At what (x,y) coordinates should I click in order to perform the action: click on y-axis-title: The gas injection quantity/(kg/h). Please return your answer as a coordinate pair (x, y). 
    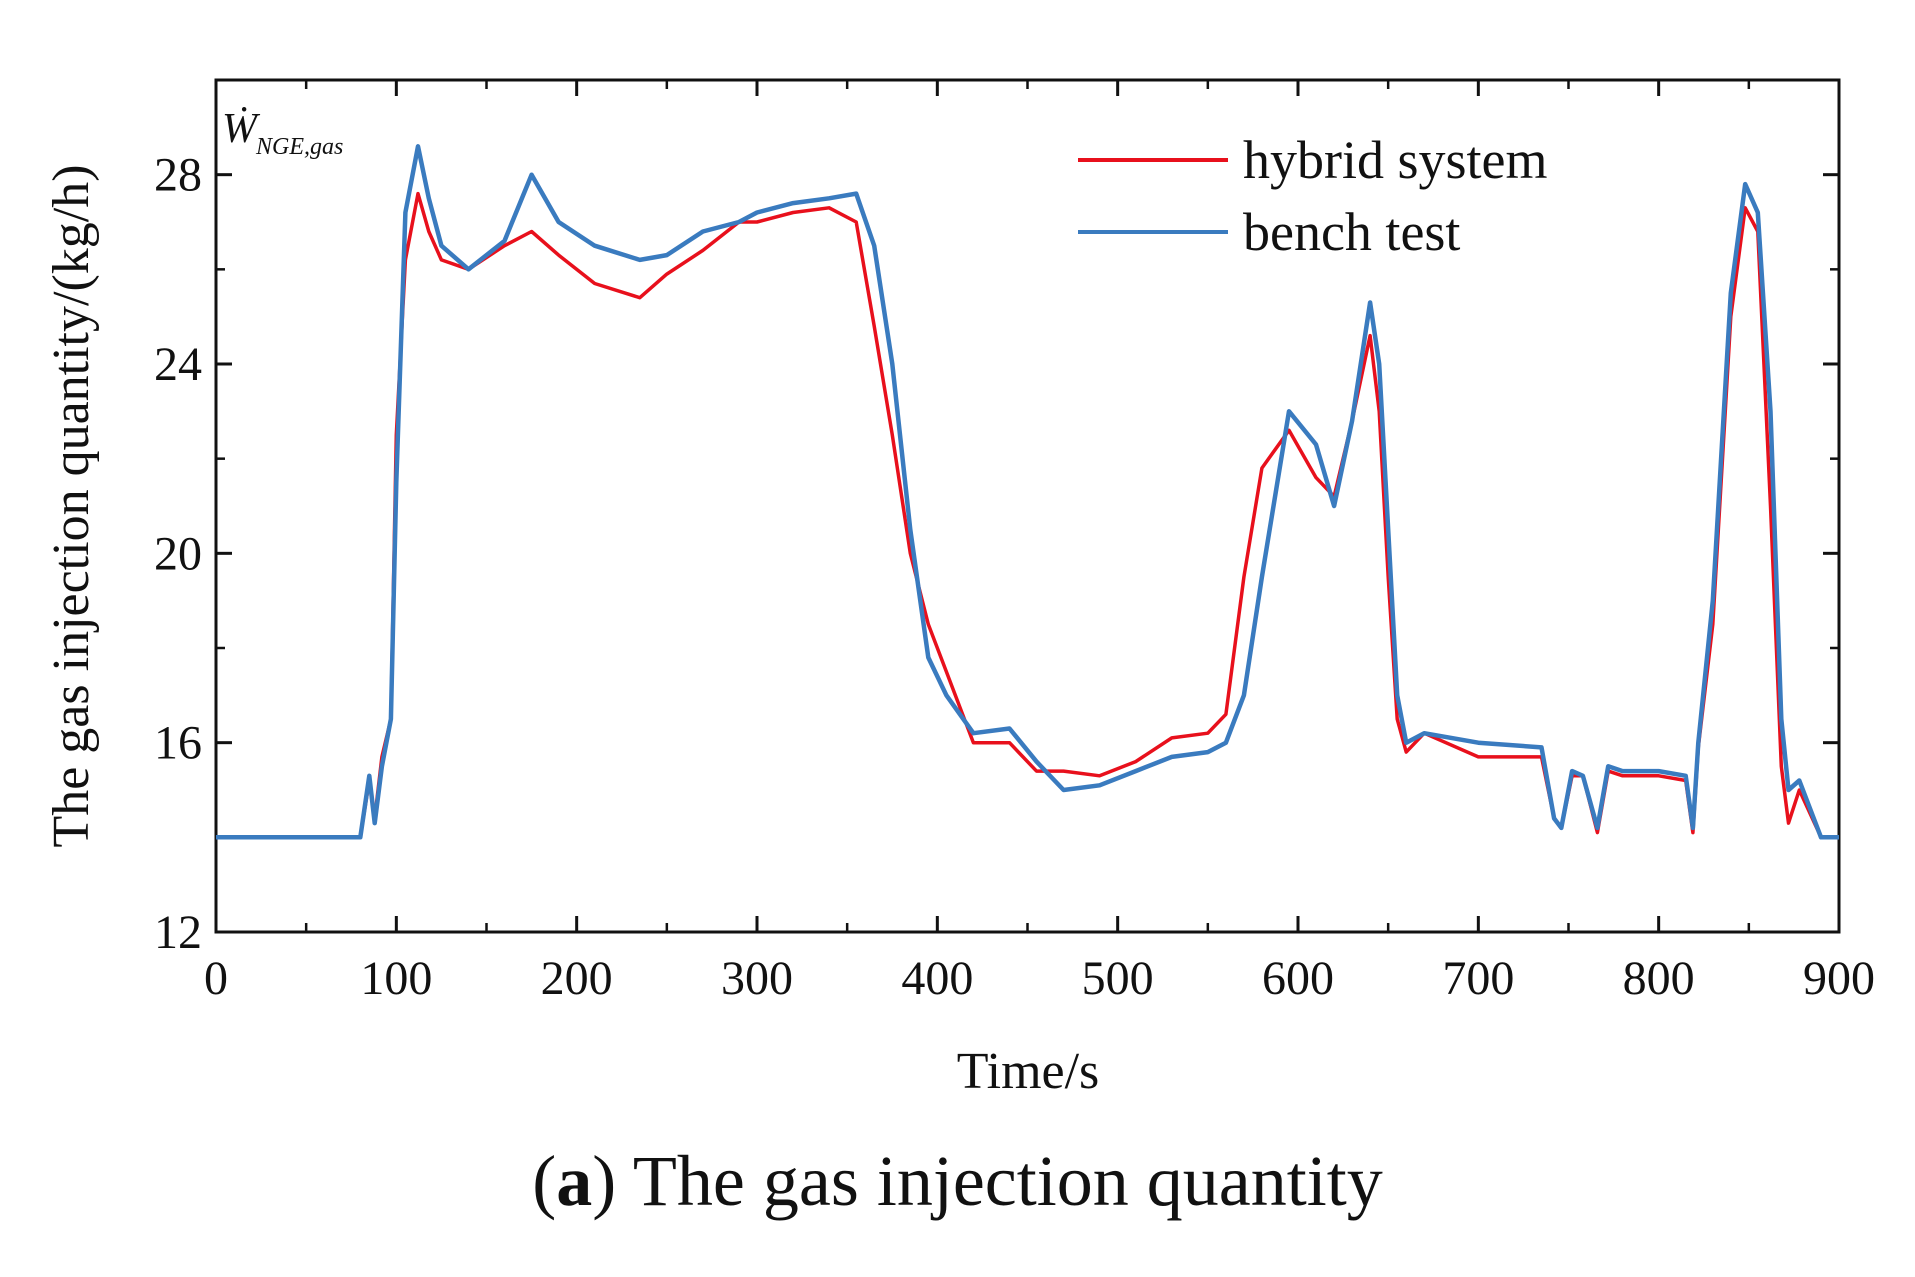
    Looking at the image, I should click on (71, 505).